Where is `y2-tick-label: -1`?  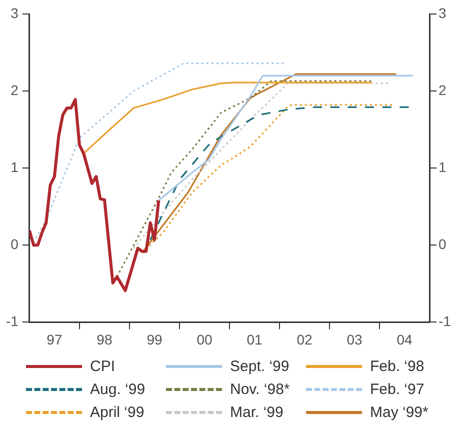
y2-tick-label: -1 is located at coordinates (445, 321).